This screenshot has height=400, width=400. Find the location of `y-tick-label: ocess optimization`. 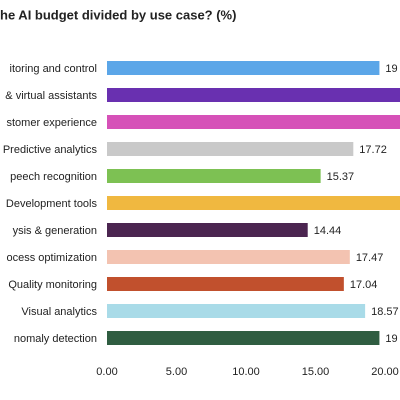

y-tick-label: ocess optimization is located at coordinates (52, 258).